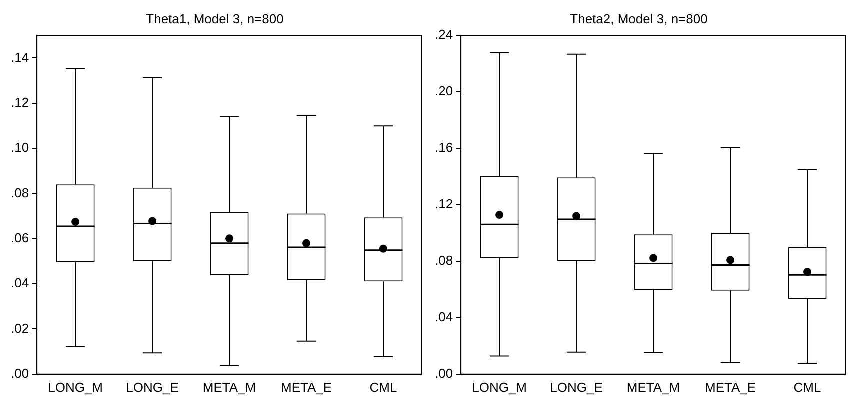  Describe the element at coordinates (639, 18) in the screenshot. I see `chart-title: Theta2, Model 3, n=800` at that location.